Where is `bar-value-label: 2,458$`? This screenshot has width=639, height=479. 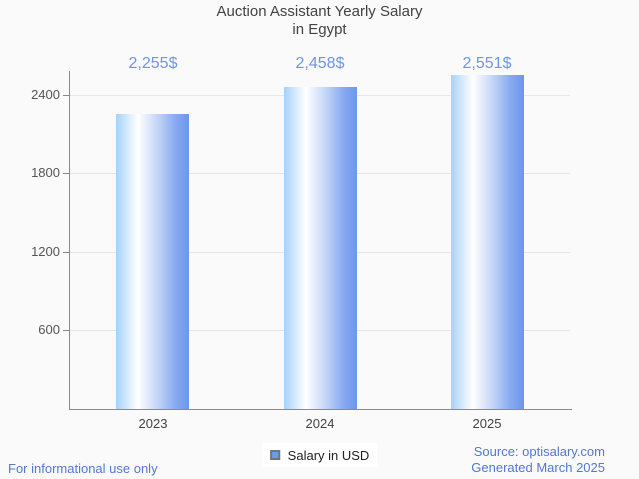
bar-value-label: 2,458$ is located at coordinates (320, 63).